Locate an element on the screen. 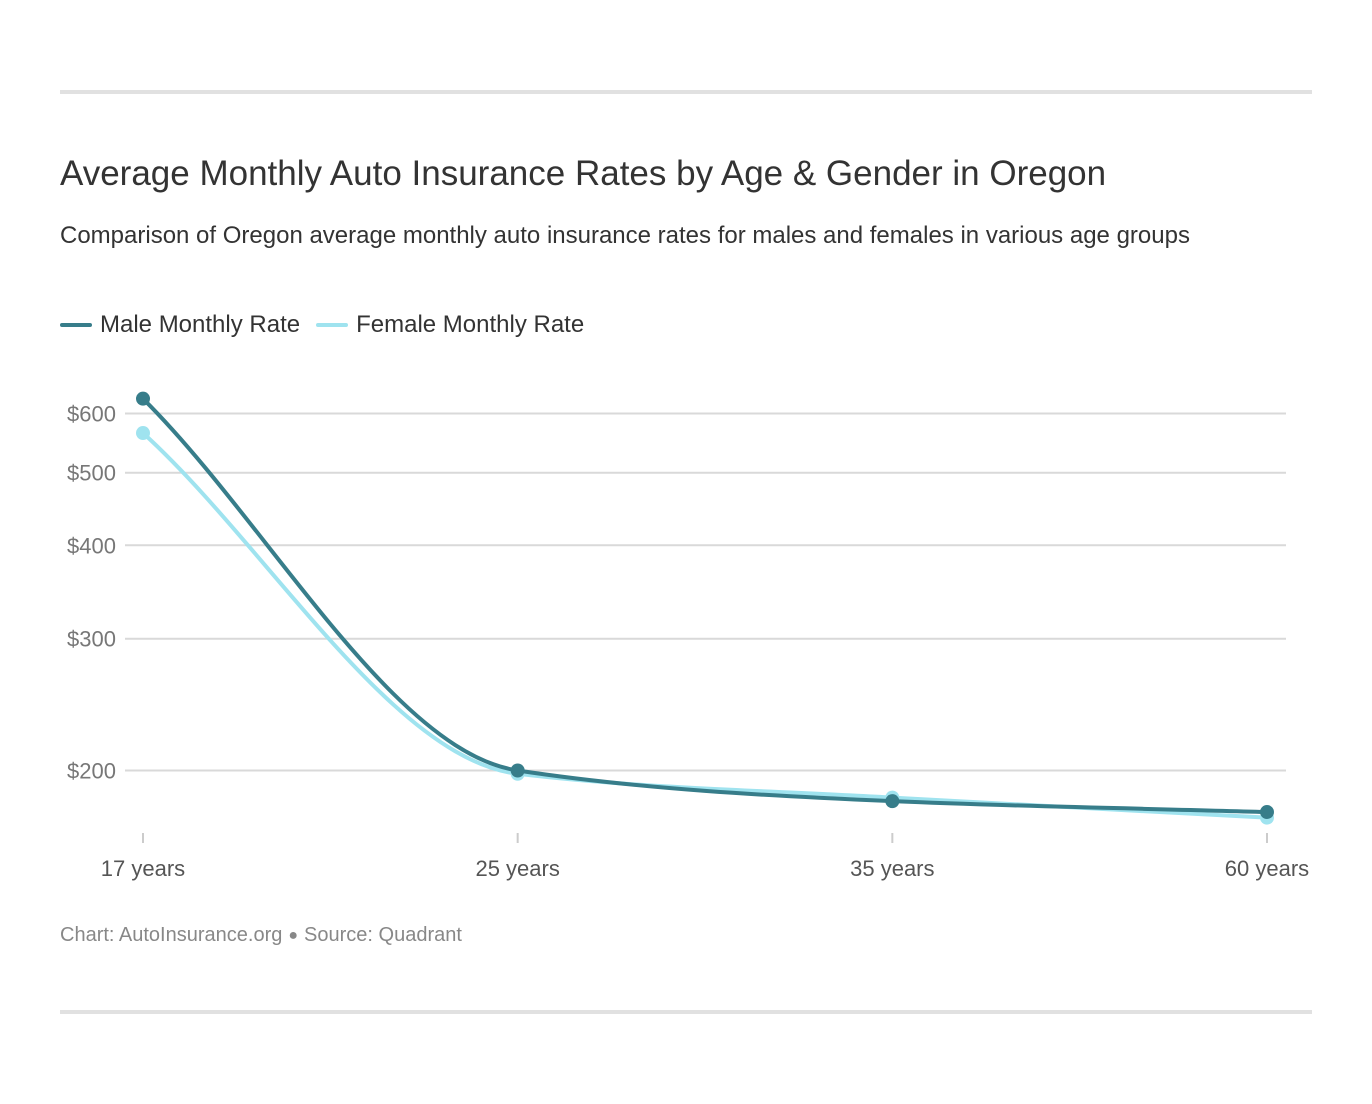  top-divider is located at coordinates (686, 92).